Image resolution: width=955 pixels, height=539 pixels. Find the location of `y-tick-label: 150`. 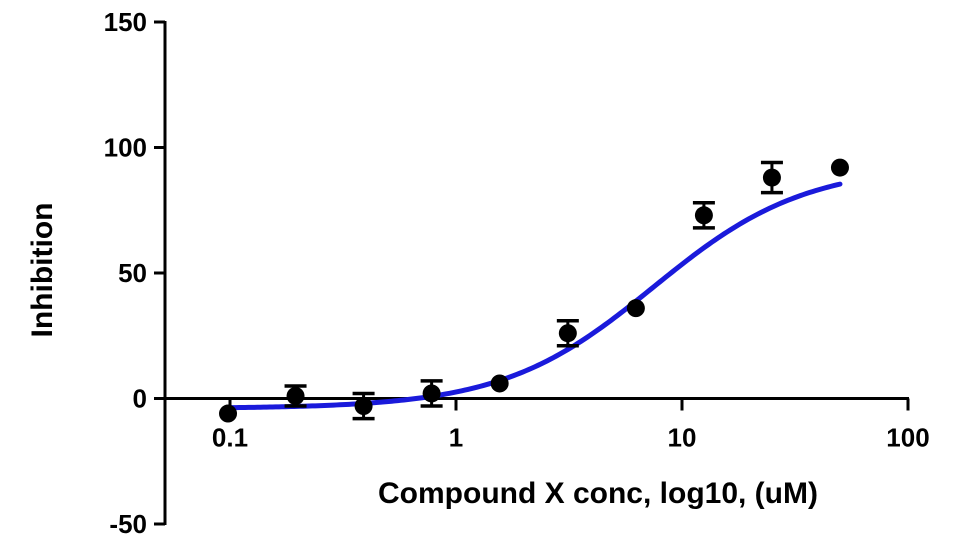

y-tick-label: 150 is located at coordinates (125, 22).